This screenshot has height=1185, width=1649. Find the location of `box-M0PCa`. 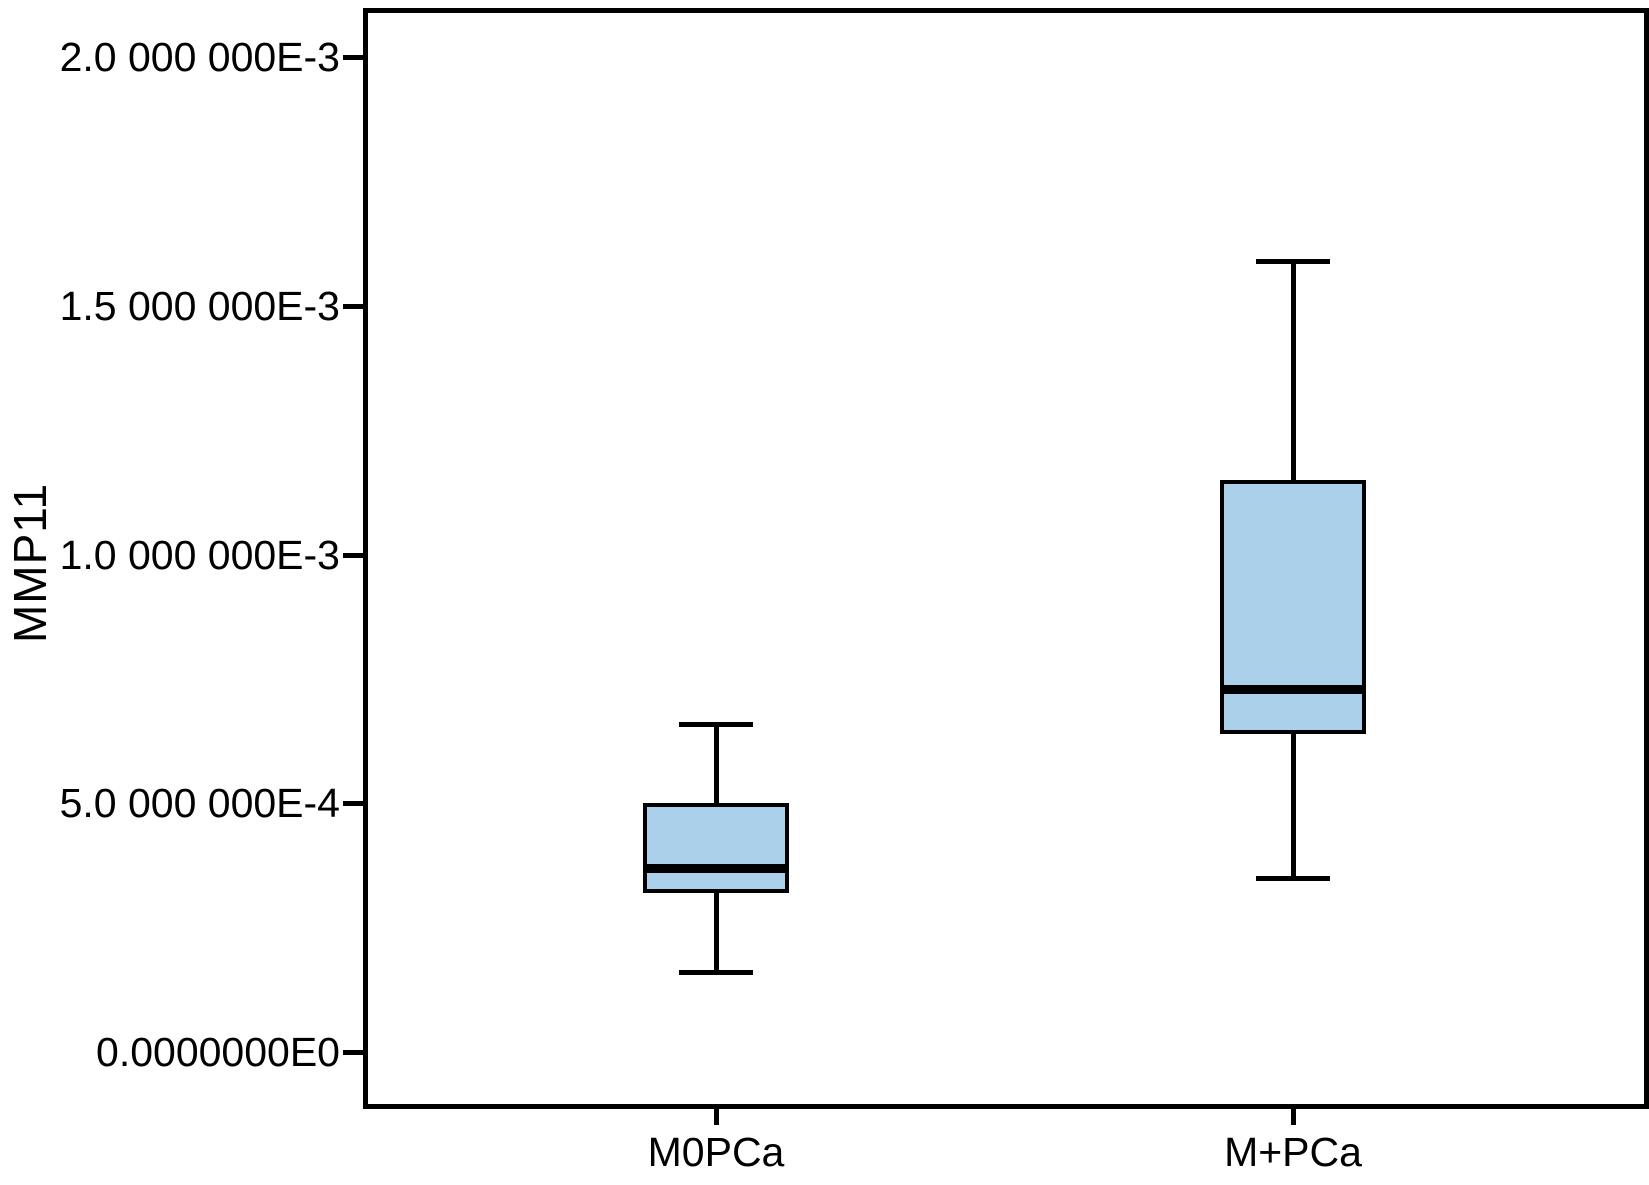

box-M0PCa is located at coordinates (716, 848).